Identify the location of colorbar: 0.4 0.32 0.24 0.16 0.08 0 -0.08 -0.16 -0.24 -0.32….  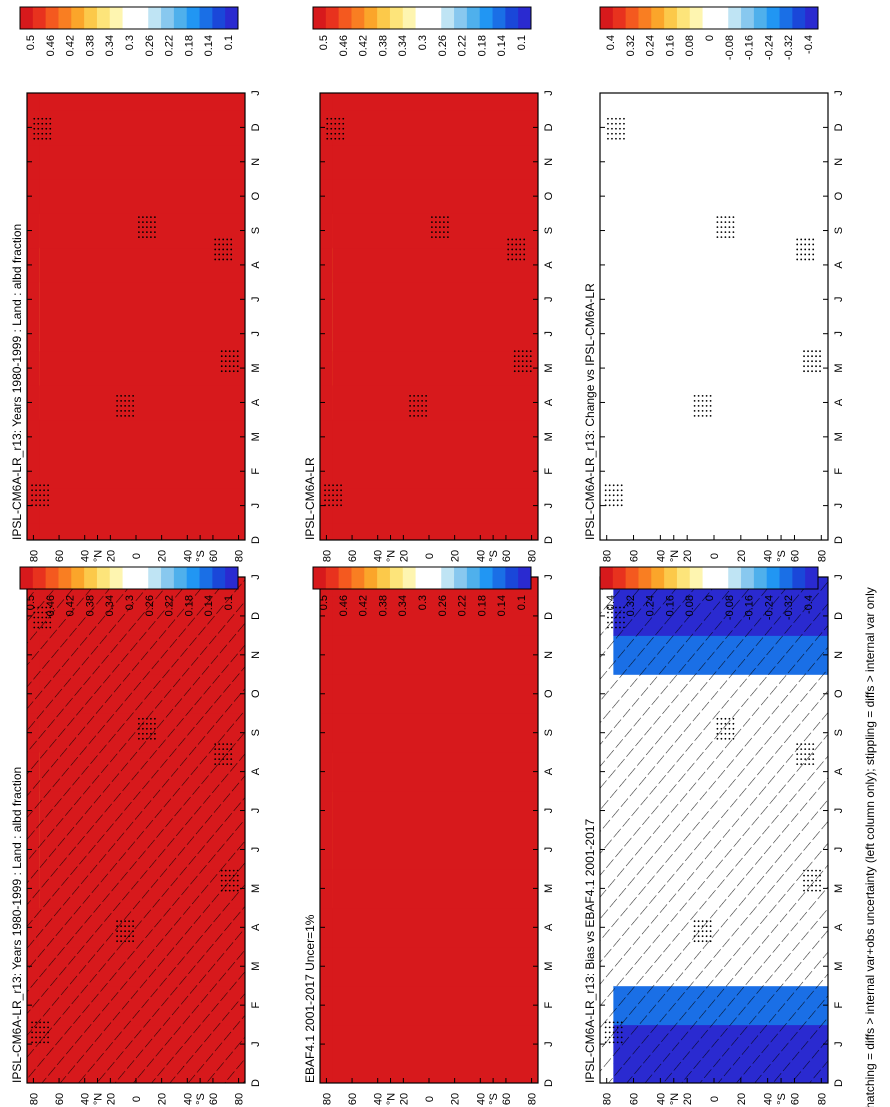
(709, 33).